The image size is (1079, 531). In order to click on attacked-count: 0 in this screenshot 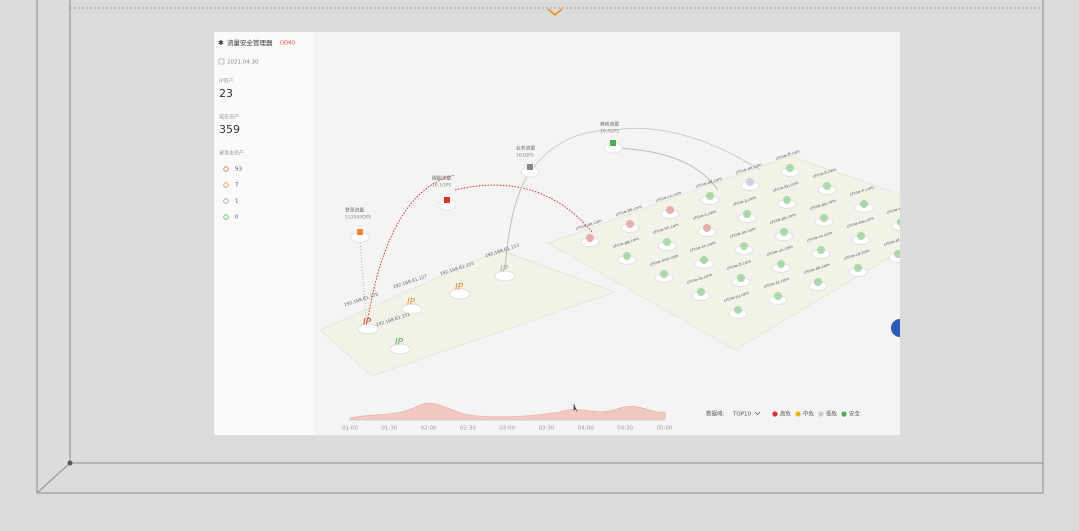, I will do `click(237, 218)`.